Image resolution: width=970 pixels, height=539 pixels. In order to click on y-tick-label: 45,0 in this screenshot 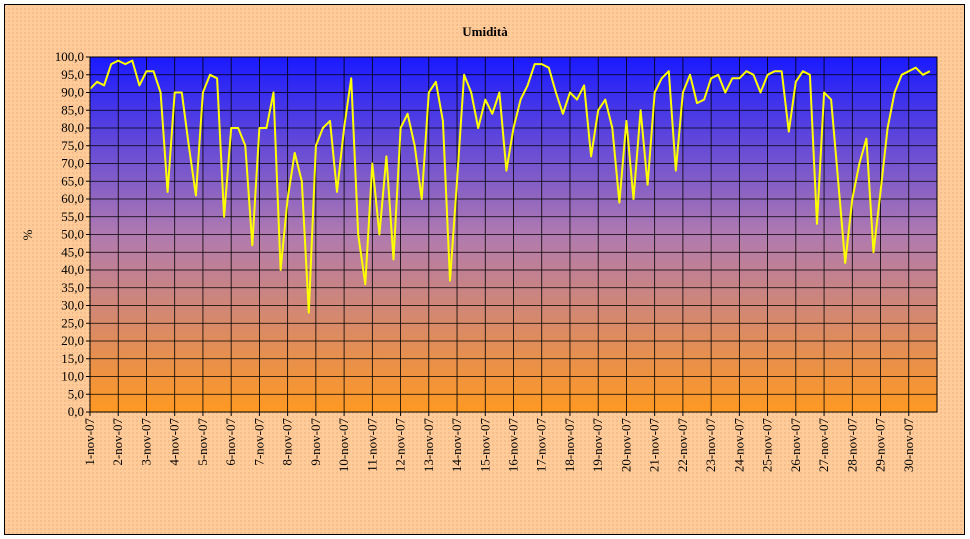, I will do `click(72, 251)`.